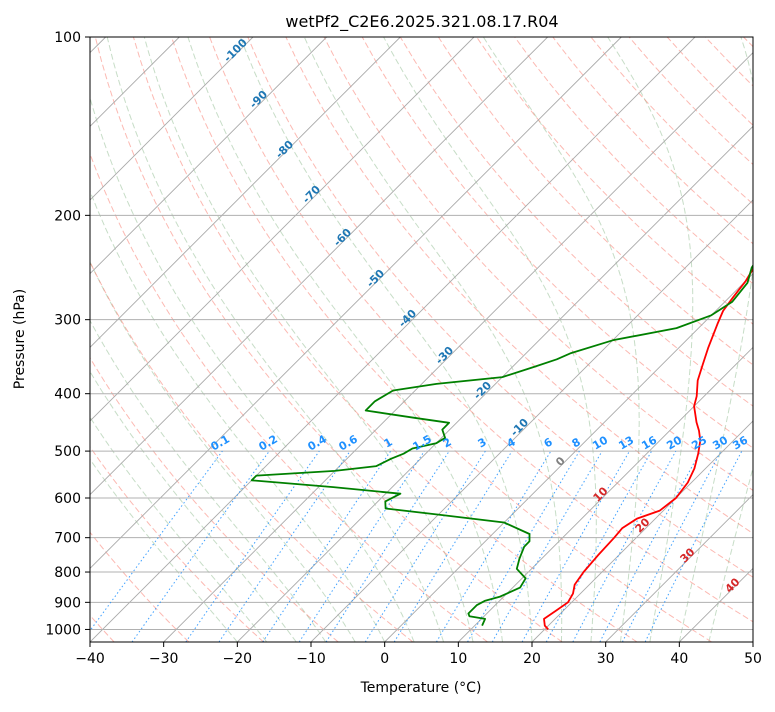 Image resolution: width=775 pixels, height=712 pixels. I want to click on moist-adiabat-label: -70, so click(311, 194).